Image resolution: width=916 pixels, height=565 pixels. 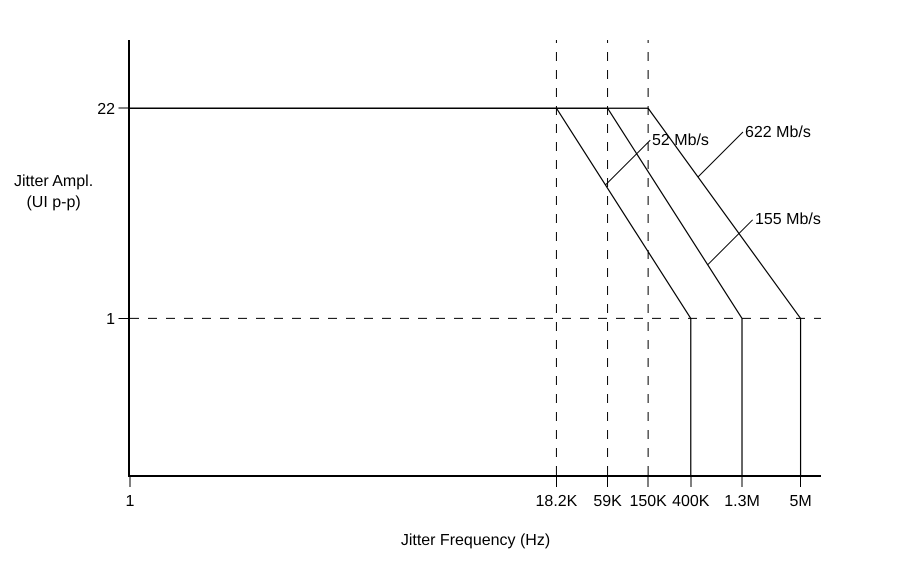 What do you see at coordinates (648, 501) in the screenshot?
I see `x-tick-label: 150K` at bounding box center [648, 501].